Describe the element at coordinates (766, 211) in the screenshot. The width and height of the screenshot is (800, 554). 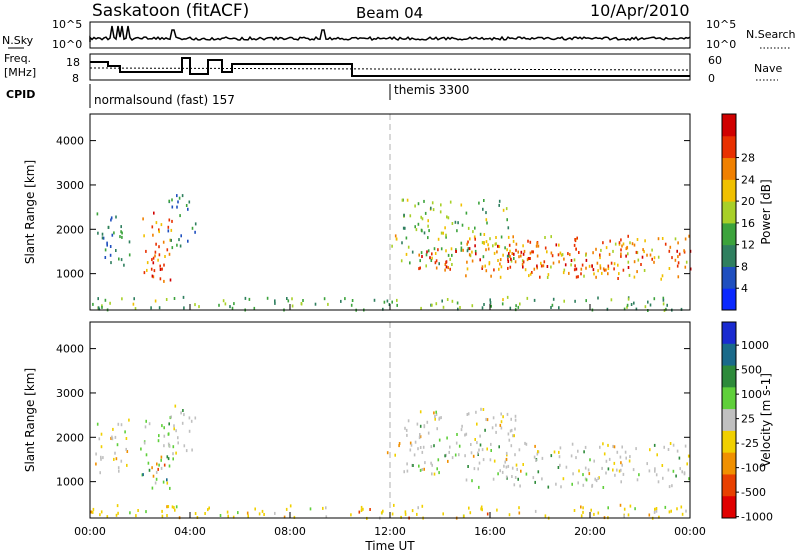
I see `power-colorbar-label: Power [dB]` at that location.